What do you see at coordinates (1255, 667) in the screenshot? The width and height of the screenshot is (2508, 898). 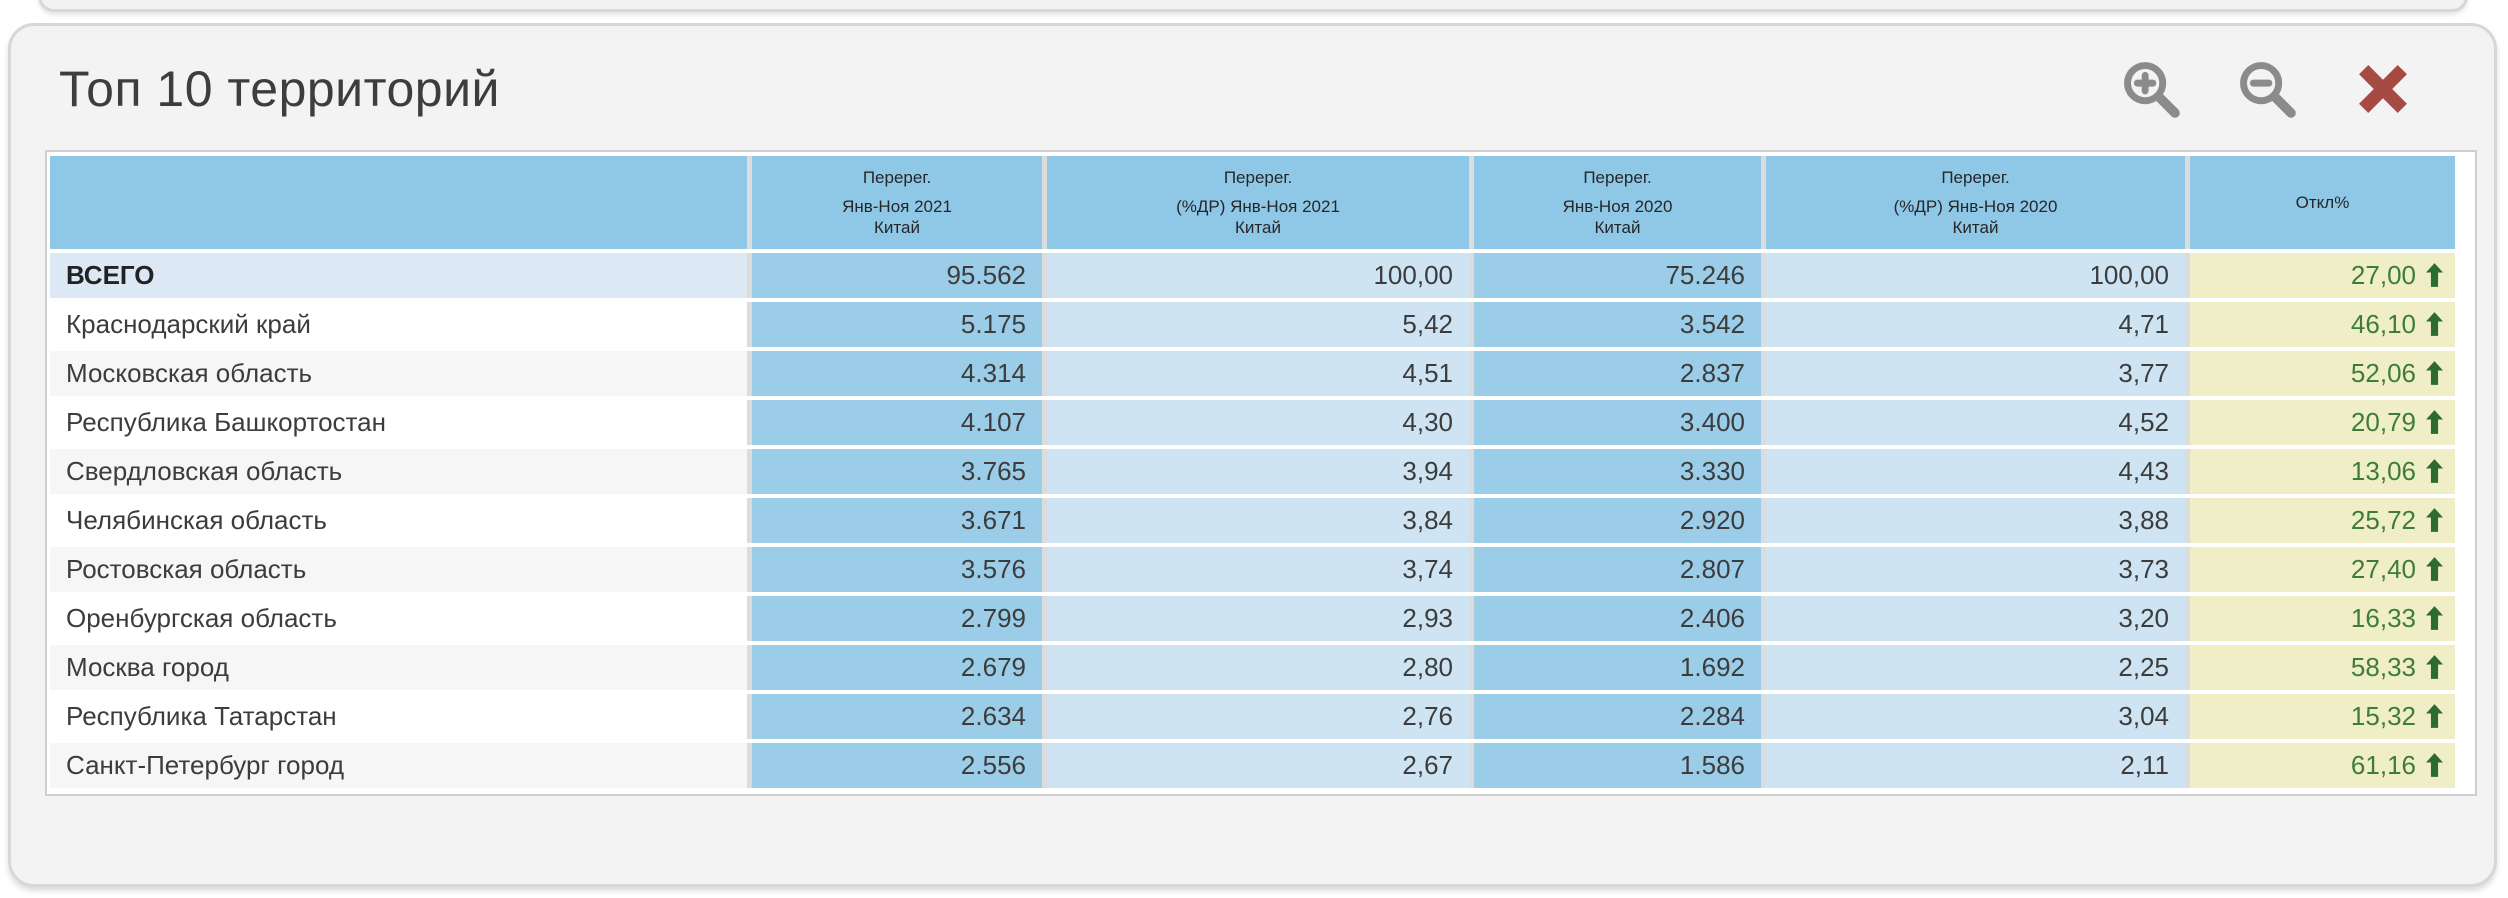 I see `value-cell: 2,80` at bounding box center [1255, 667].